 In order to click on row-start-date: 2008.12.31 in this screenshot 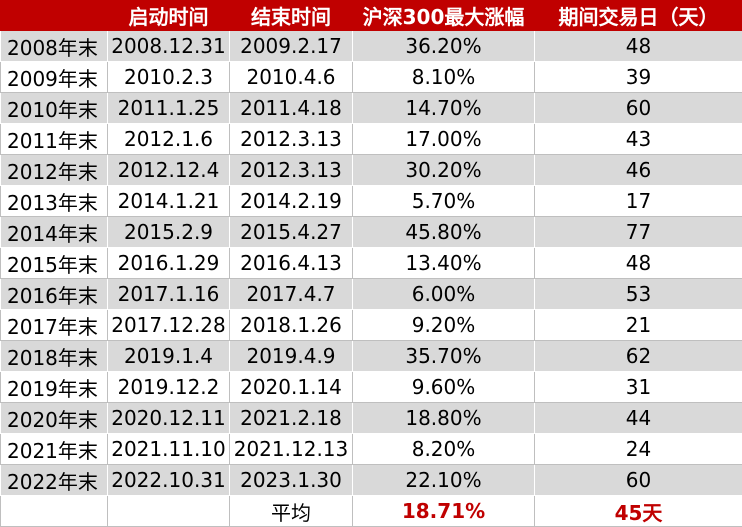, I will do `click(169, 46)`.